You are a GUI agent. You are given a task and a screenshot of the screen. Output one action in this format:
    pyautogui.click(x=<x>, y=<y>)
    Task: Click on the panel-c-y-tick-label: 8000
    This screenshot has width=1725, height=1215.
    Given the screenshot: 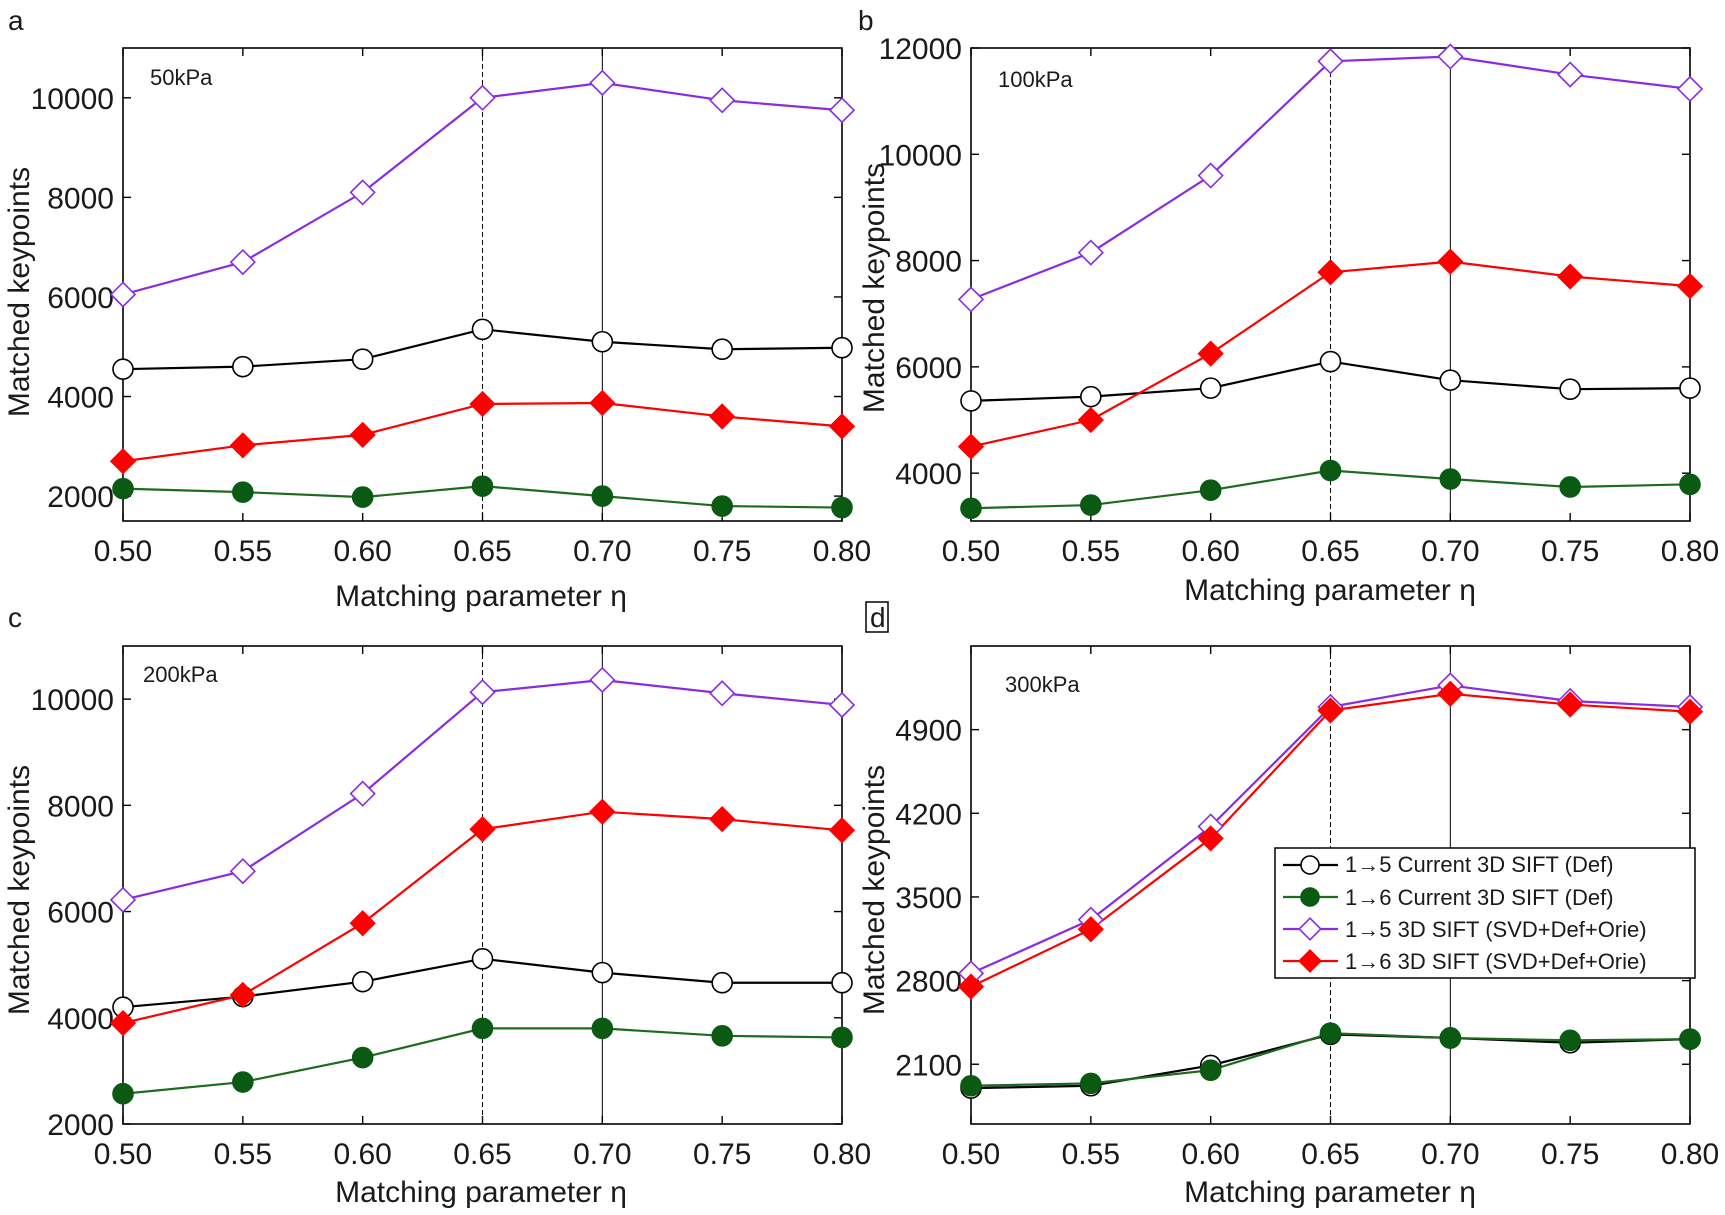 What is the action you would take?
    pyautogui.click(x=80, y=806)
    